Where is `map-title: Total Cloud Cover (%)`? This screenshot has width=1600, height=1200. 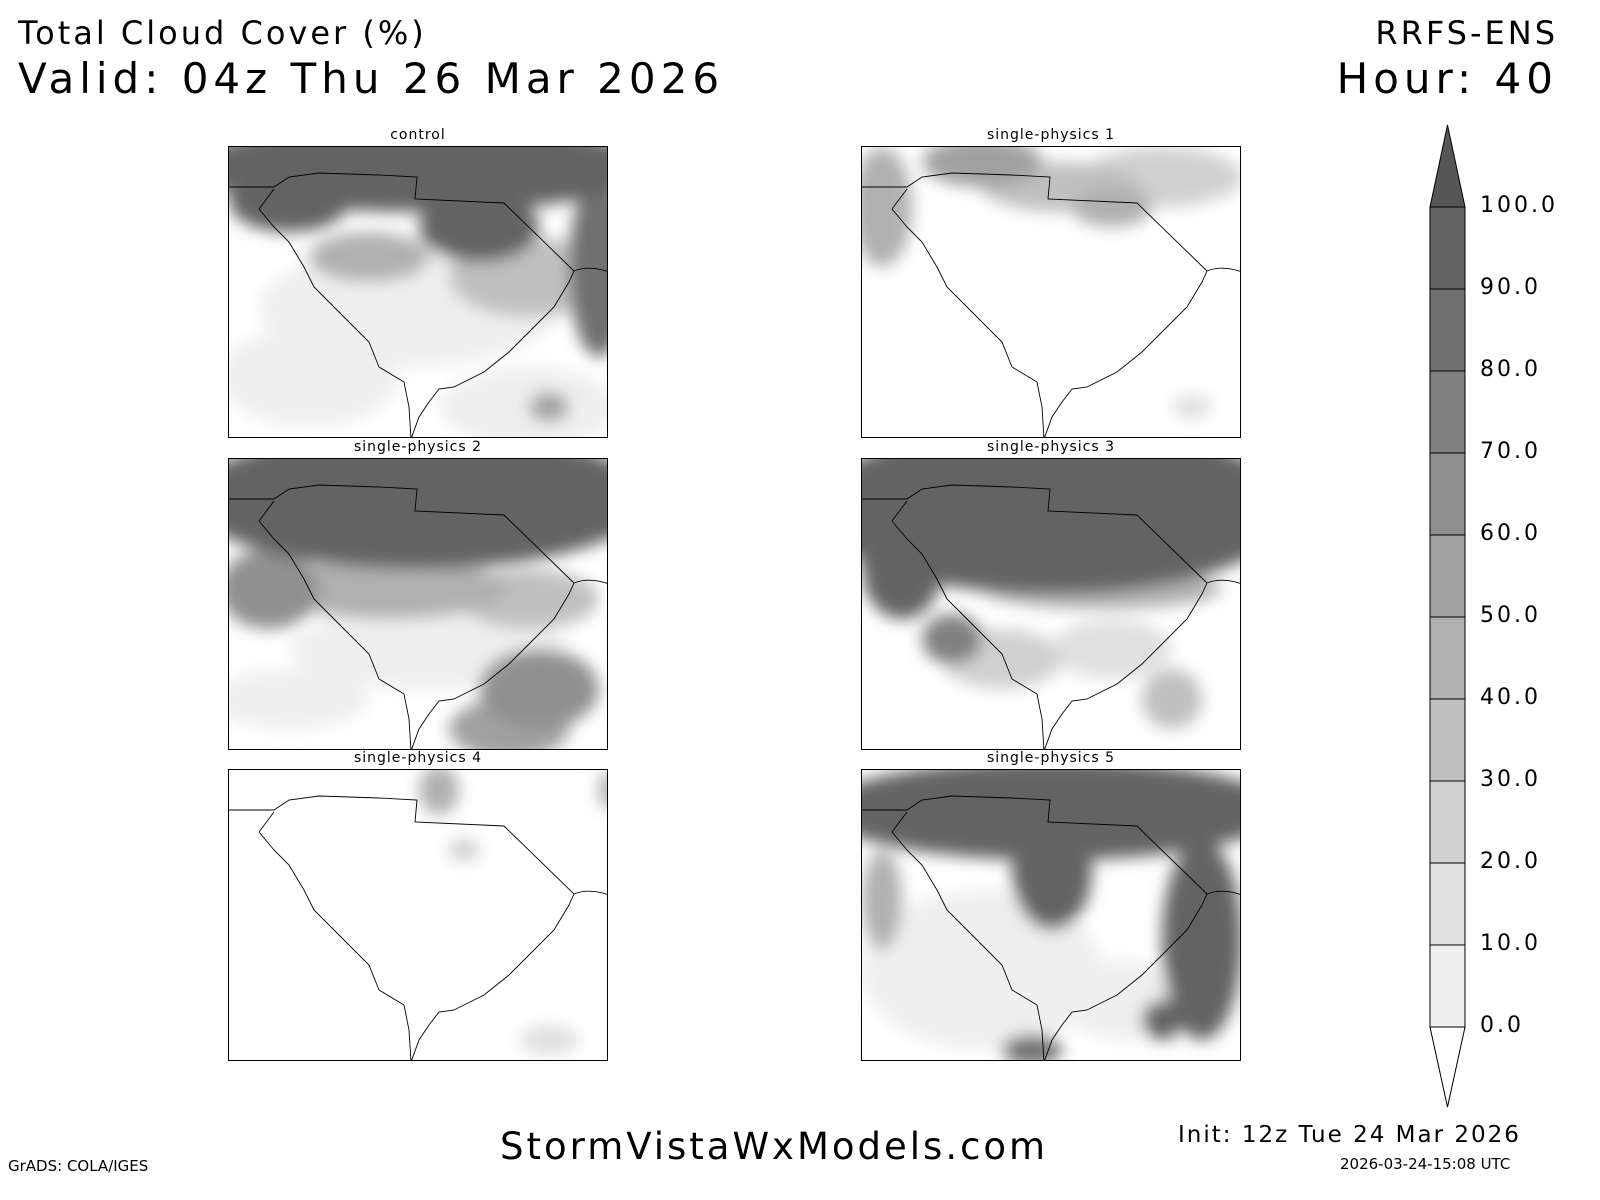 map-title: Total Cloud Cover (%) is located at coordinates (222, 33).